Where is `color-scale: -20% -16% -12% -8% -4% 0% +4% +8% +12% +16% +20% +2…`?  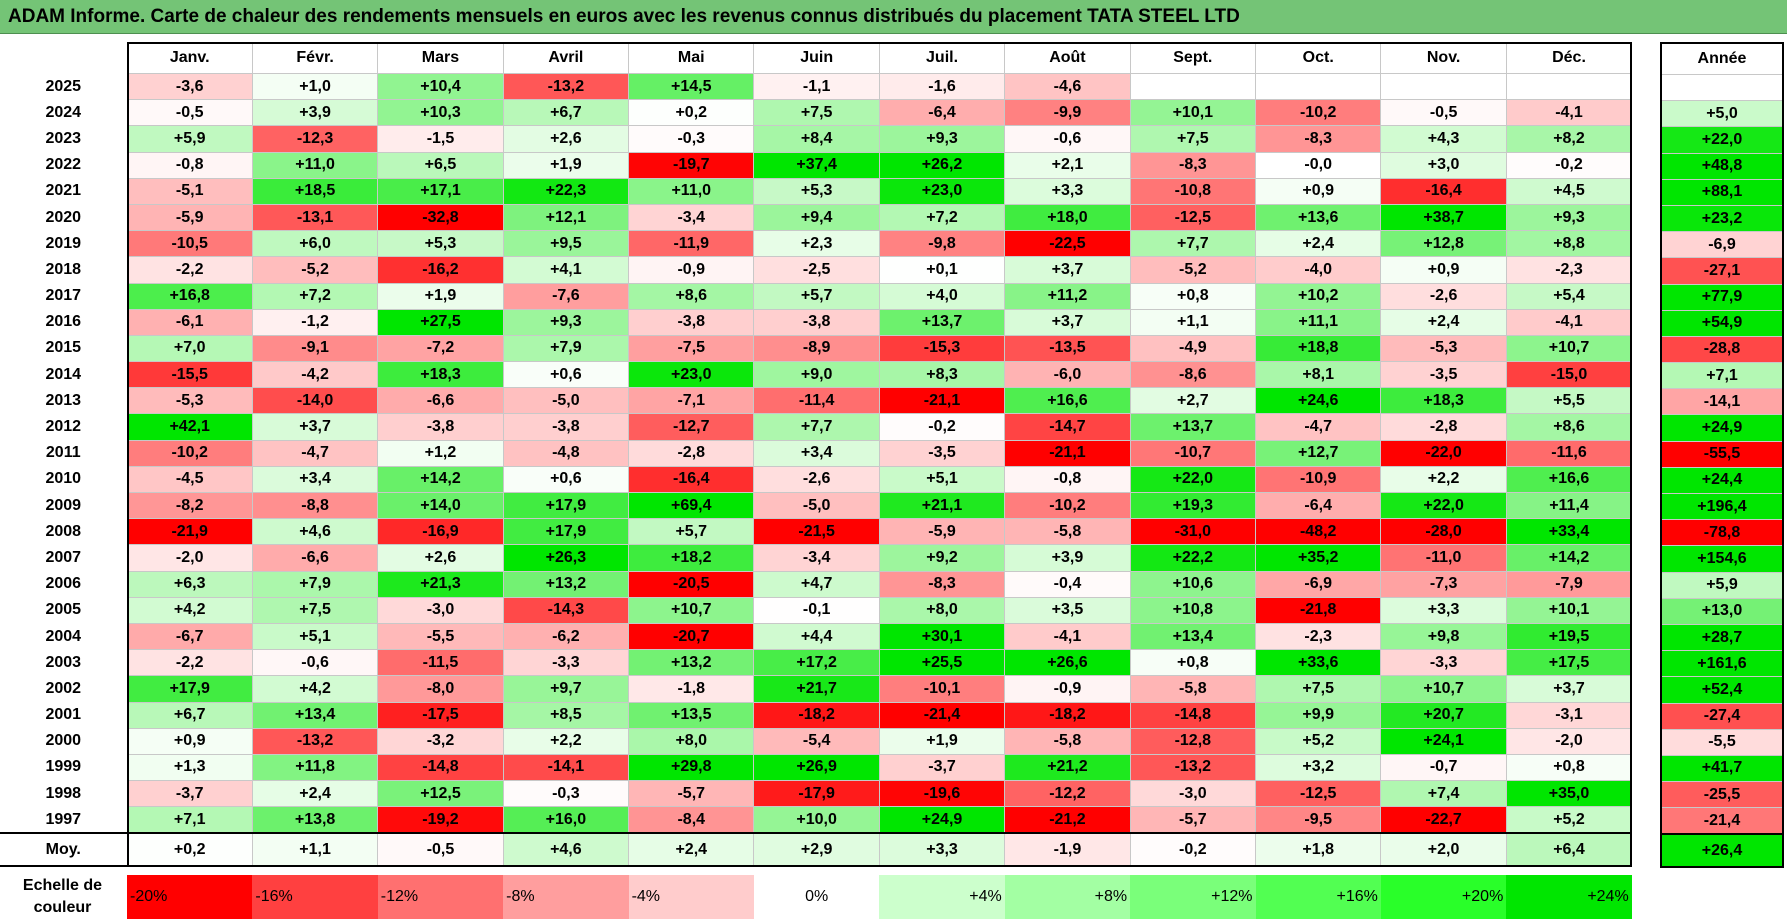 color-scale: -20% -16% -12% -8% -4% 0% +4% +8% +12% +16% +20% +2… is located at coordinates (879, 897).